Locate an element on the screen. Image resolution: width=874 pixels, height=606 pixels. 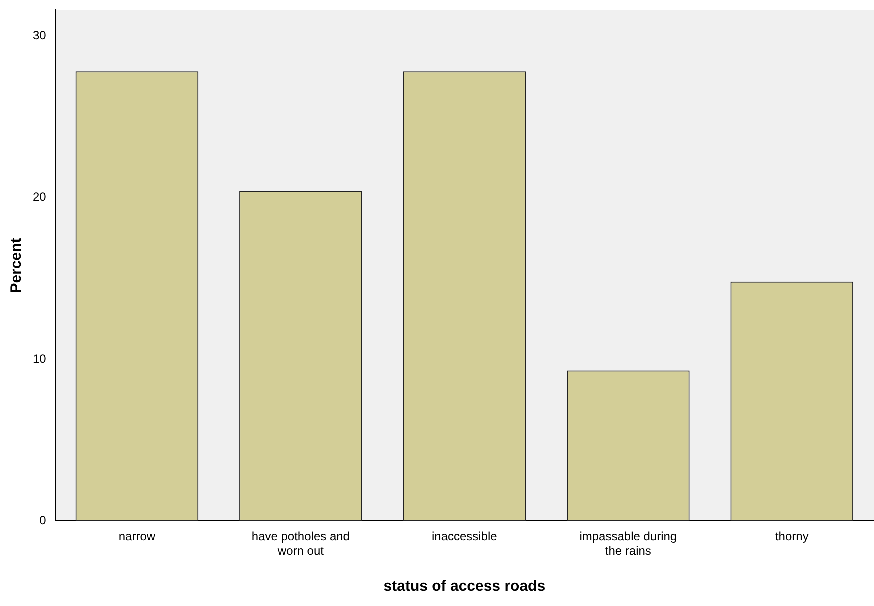
x-tick-label: thorny is located at coordinates (792, 537).